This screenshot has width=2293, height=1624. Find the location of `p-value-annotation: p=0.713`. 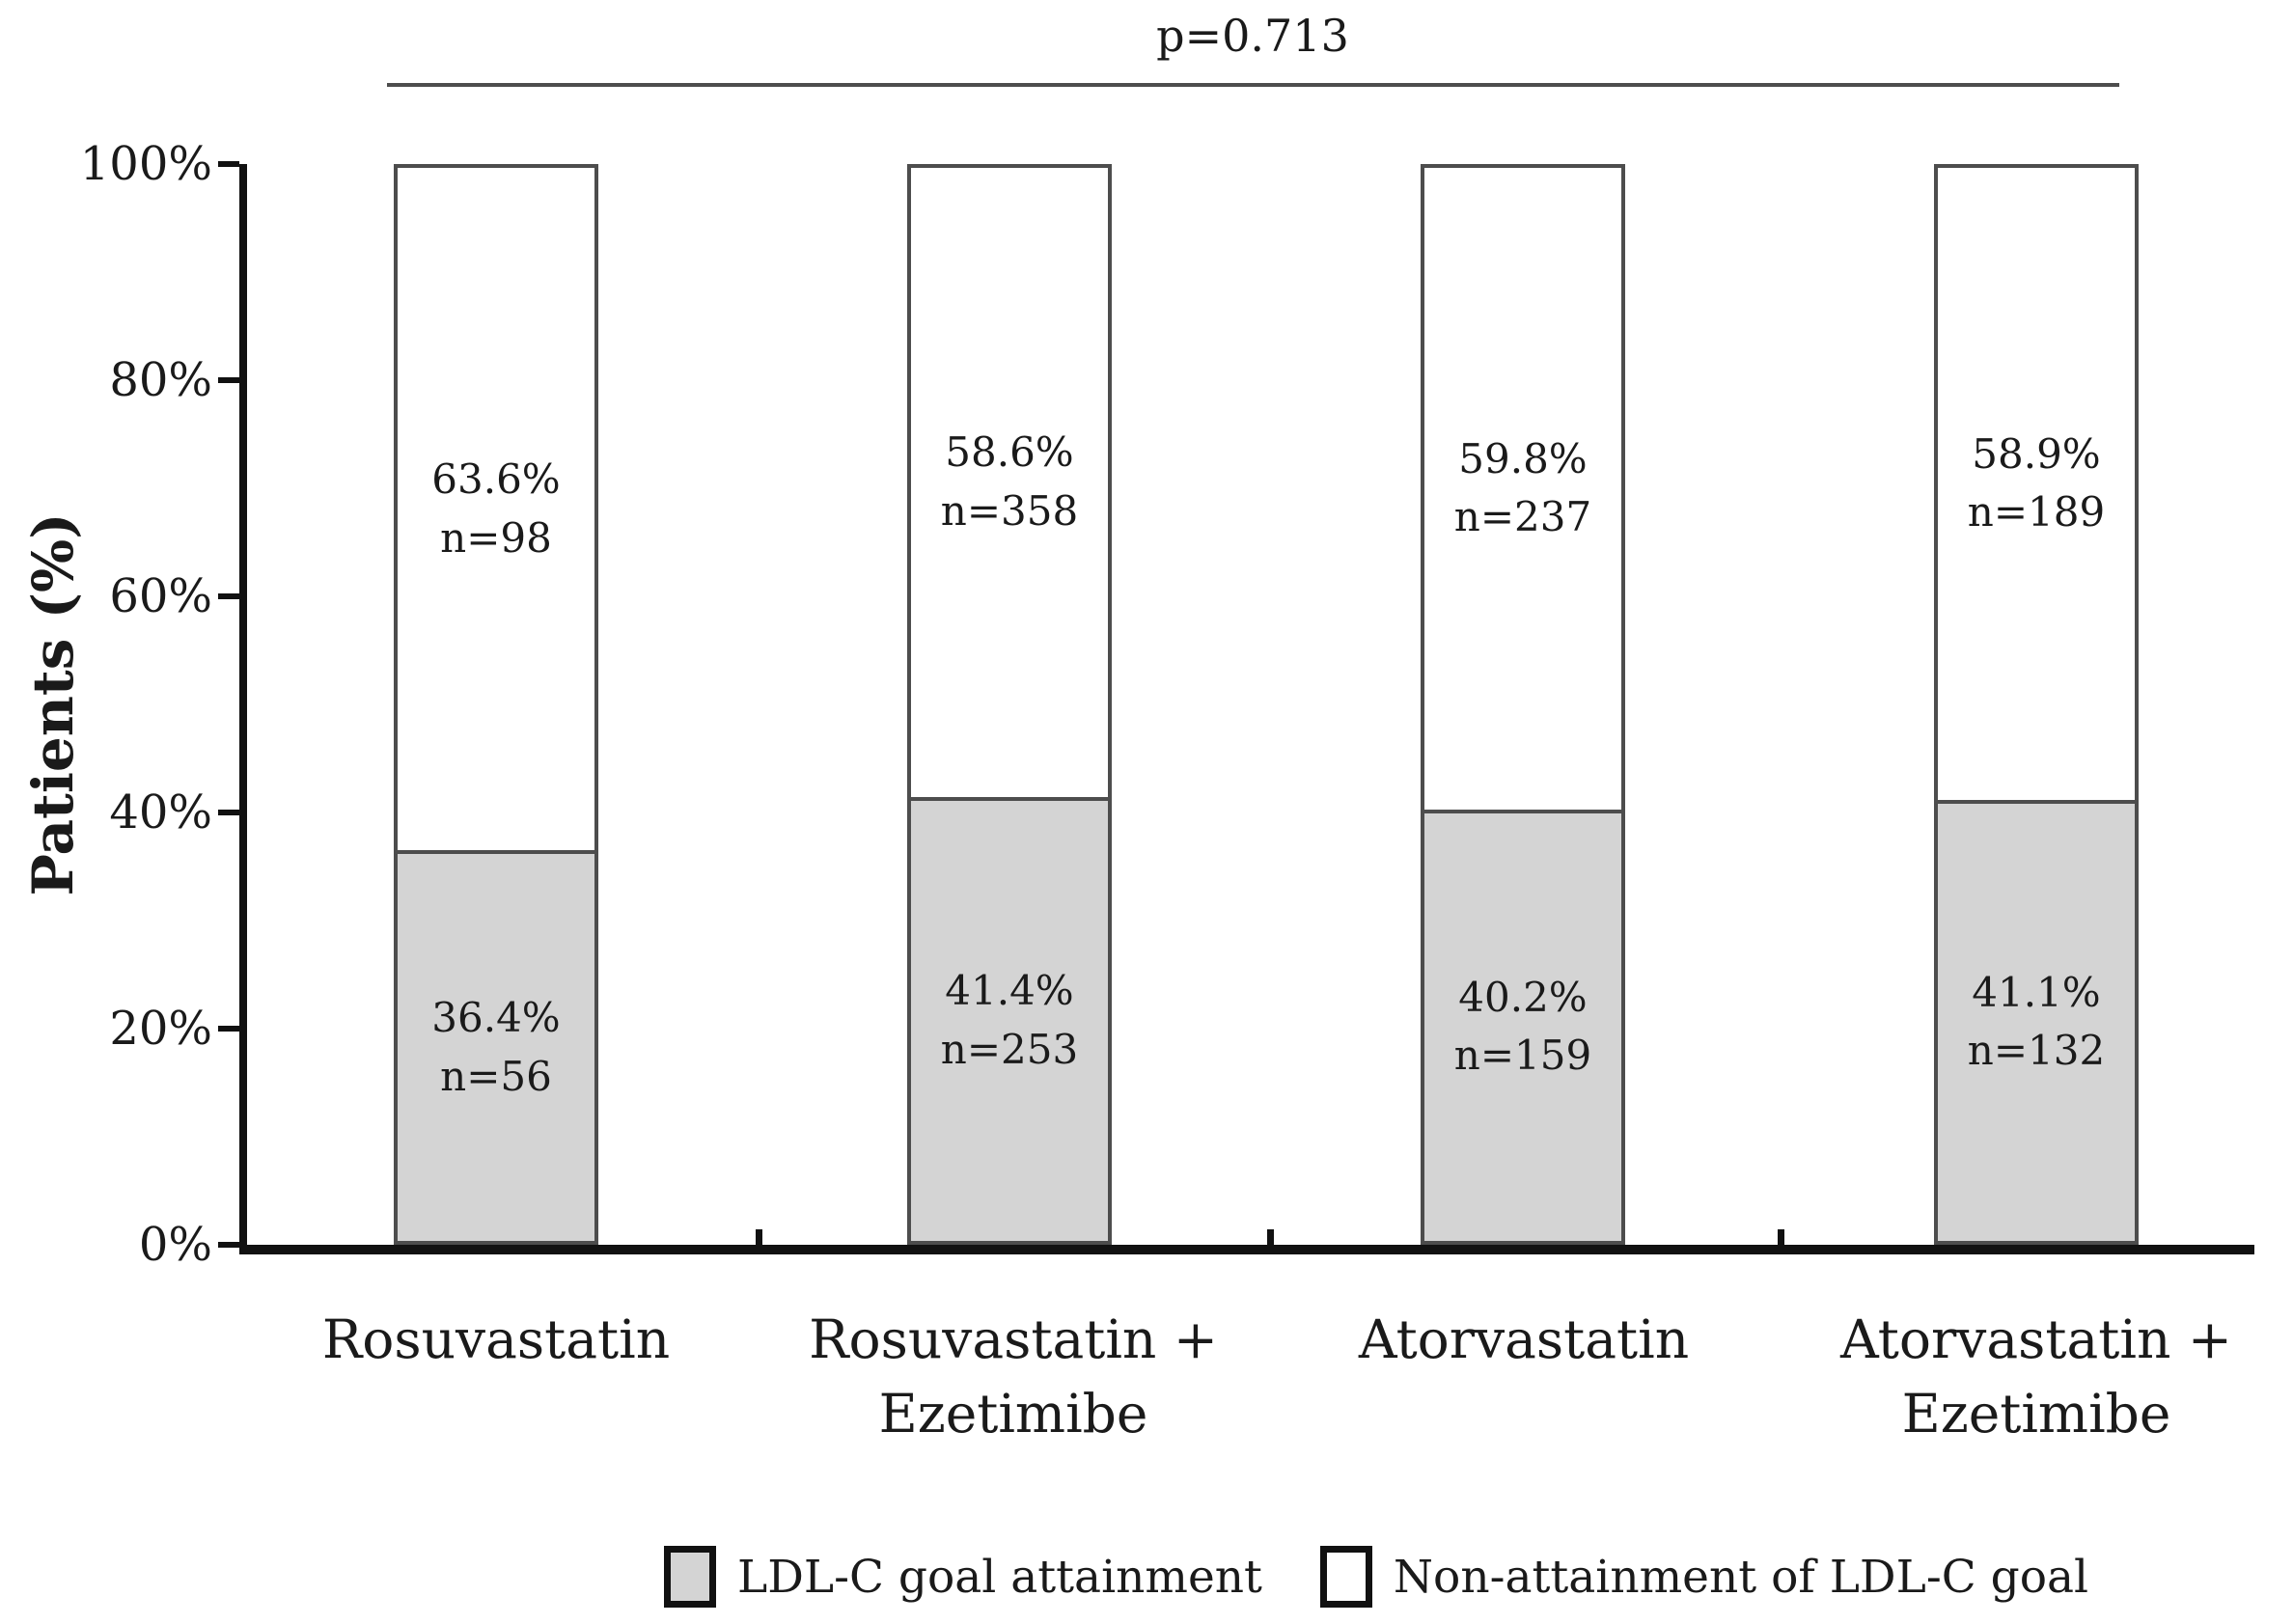

p-value-annotation: p=0.713 is located at coordinates (1252, 36).